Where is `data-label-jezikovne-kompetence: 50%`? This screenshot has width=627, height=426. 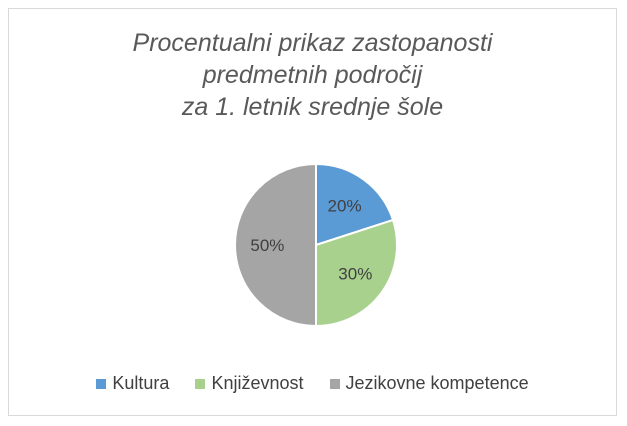 data-label-jezikovne-kompetence: 50% is located at coordinates (267, 245).